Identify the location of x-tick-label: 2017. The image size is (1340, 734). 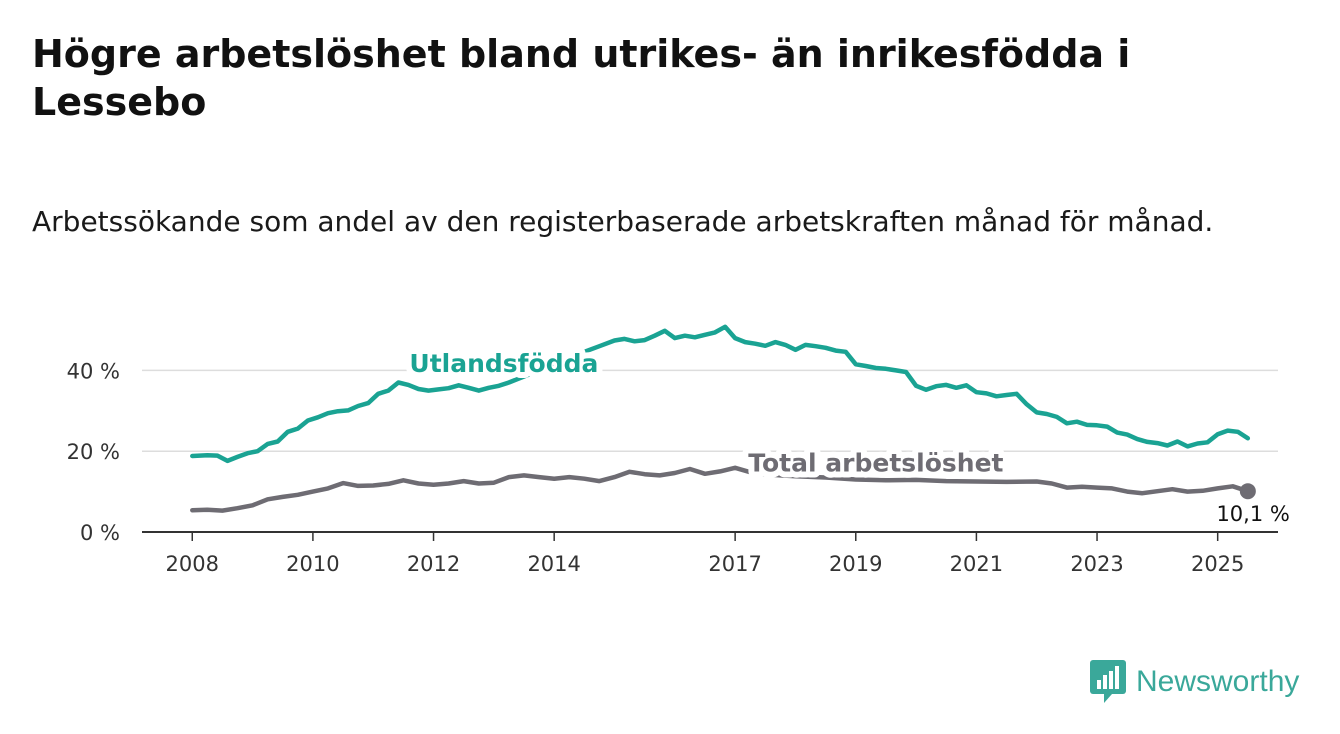
(734, 564).